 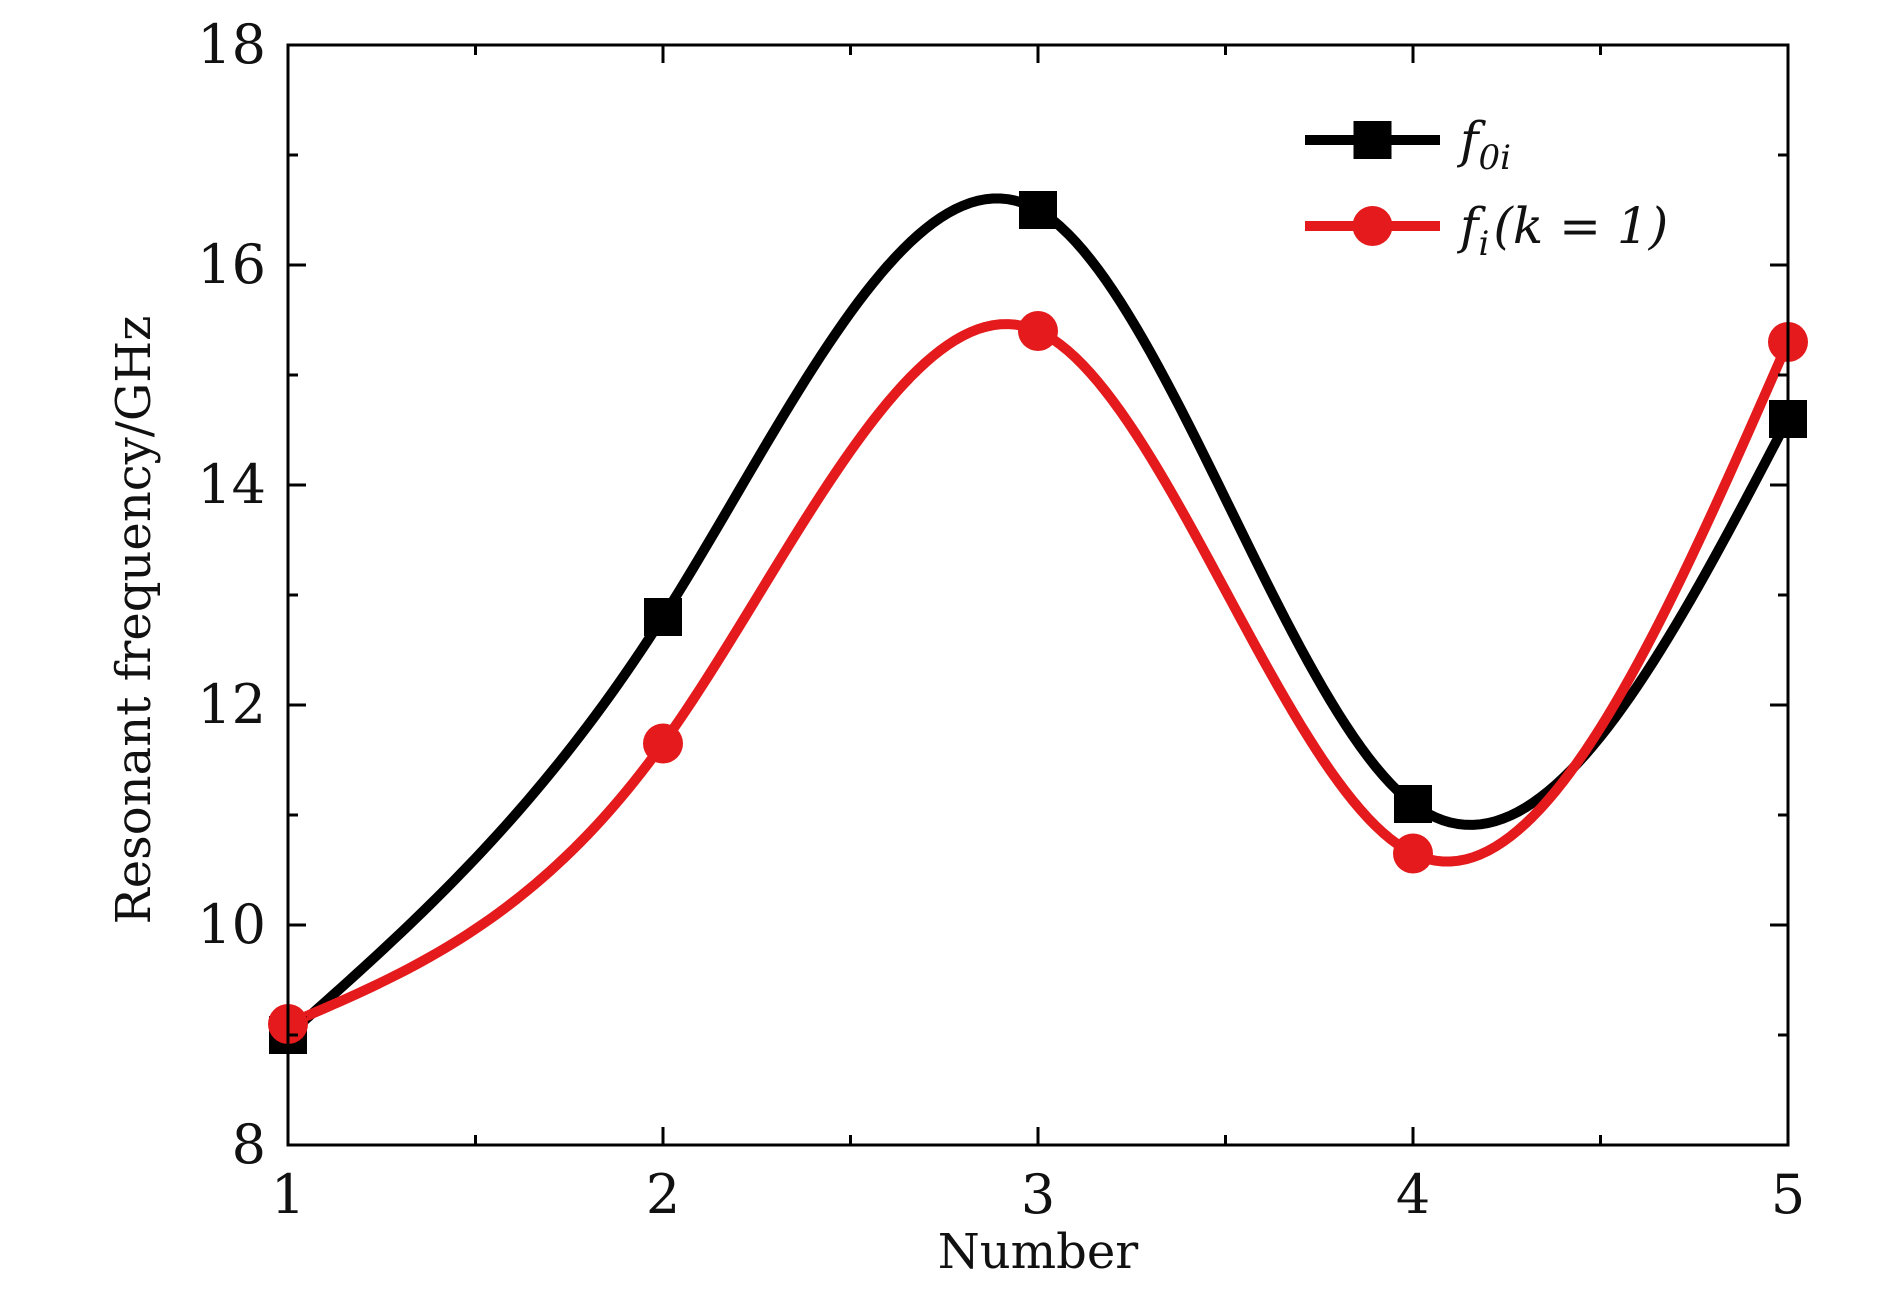 I want to click on x-tick-label: 2, so click(x=663, y=1194).